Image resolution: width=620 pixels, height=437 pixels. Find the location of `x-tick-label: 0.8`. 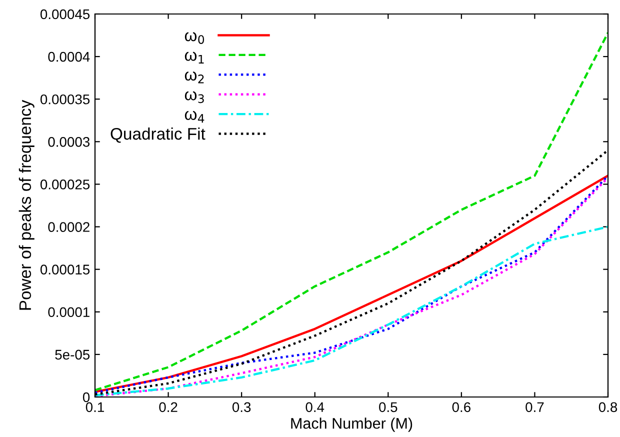

x-tick-label: 0.8 is located at coordinates (608, 407).